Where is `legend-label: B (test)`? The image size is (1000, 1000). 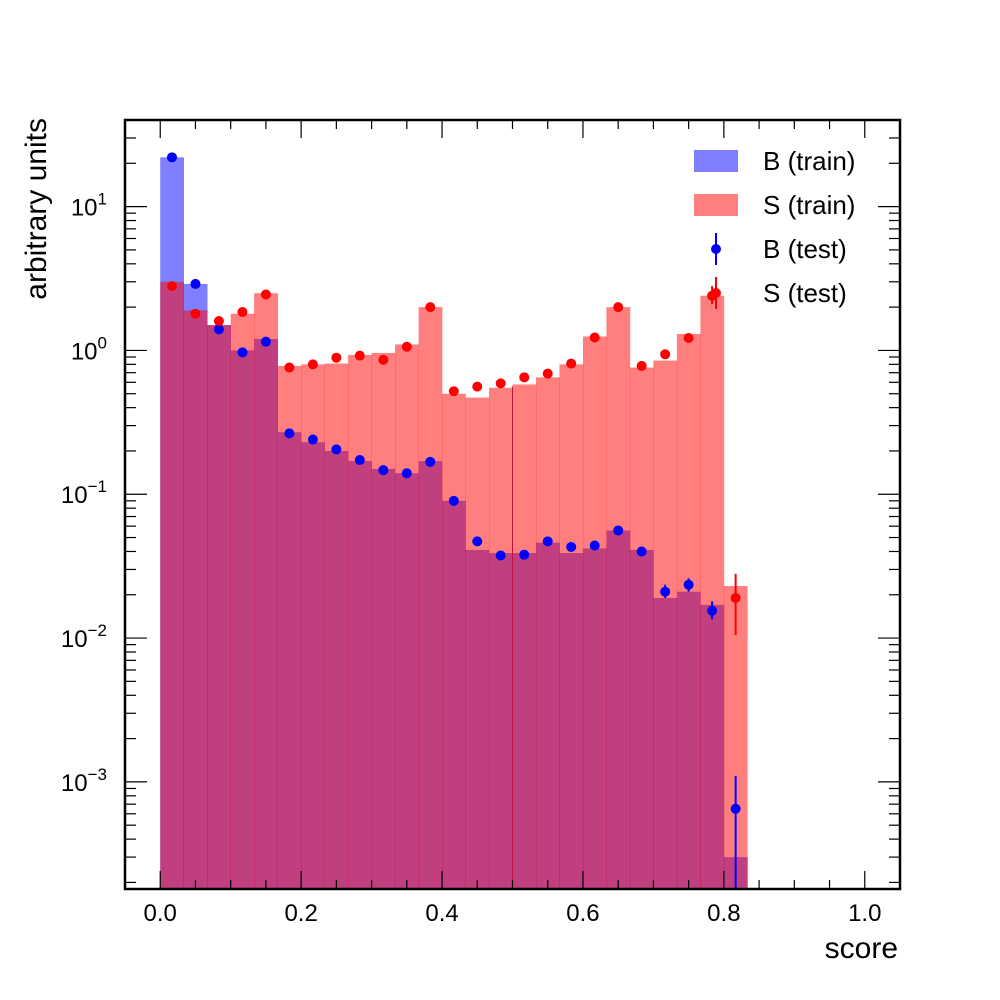 legend-label: B (test) is located at coordinates (805, 249).